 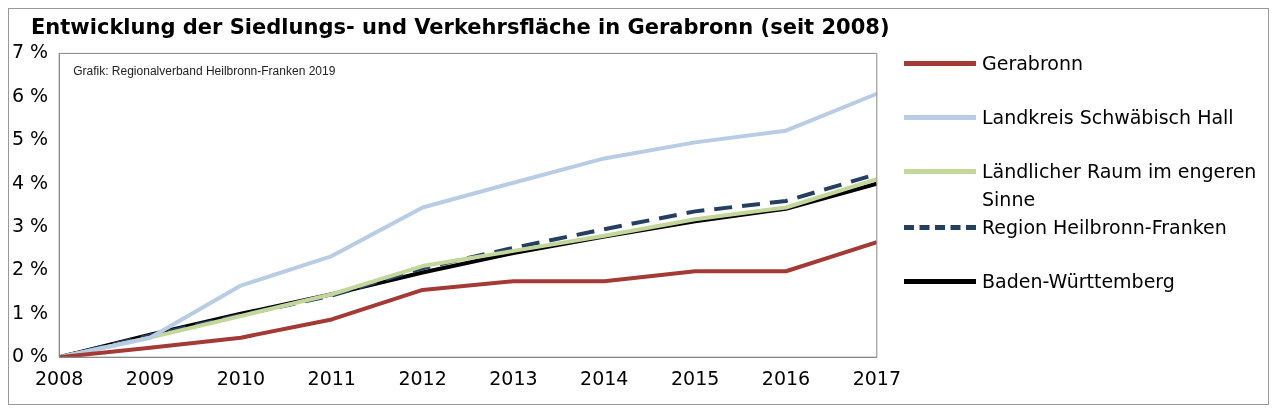 I want to click on legend-label: Baden-Württemberg, so click(x=1078, y=281).